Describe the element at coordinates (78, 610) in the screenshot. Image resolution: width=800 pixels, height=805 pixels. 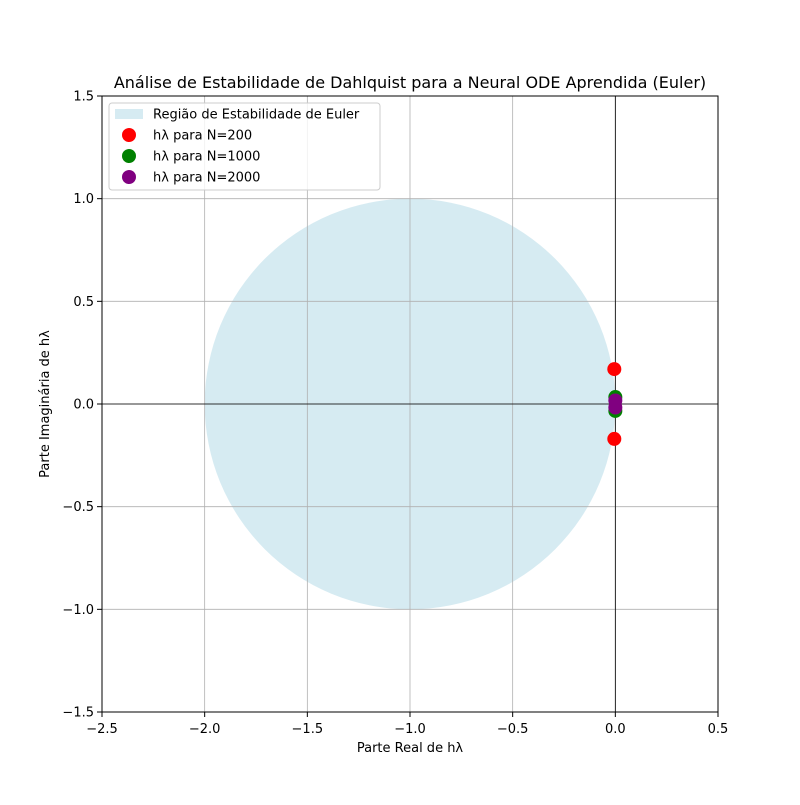
I see `y-tick-label-1: −1.0` at that location.